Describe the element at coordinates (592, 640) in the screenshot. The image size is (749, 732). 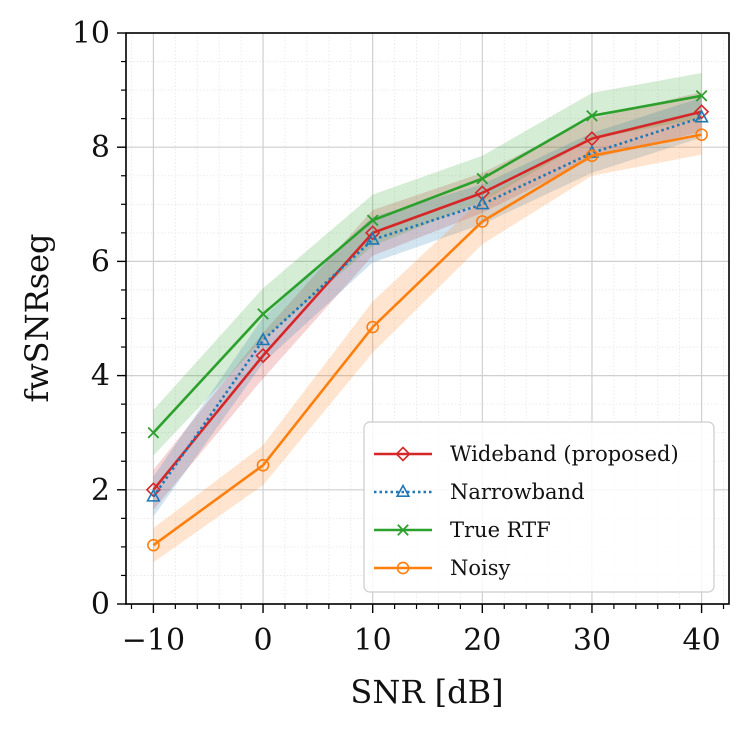
I see `x-tick-label: 30` at that location.